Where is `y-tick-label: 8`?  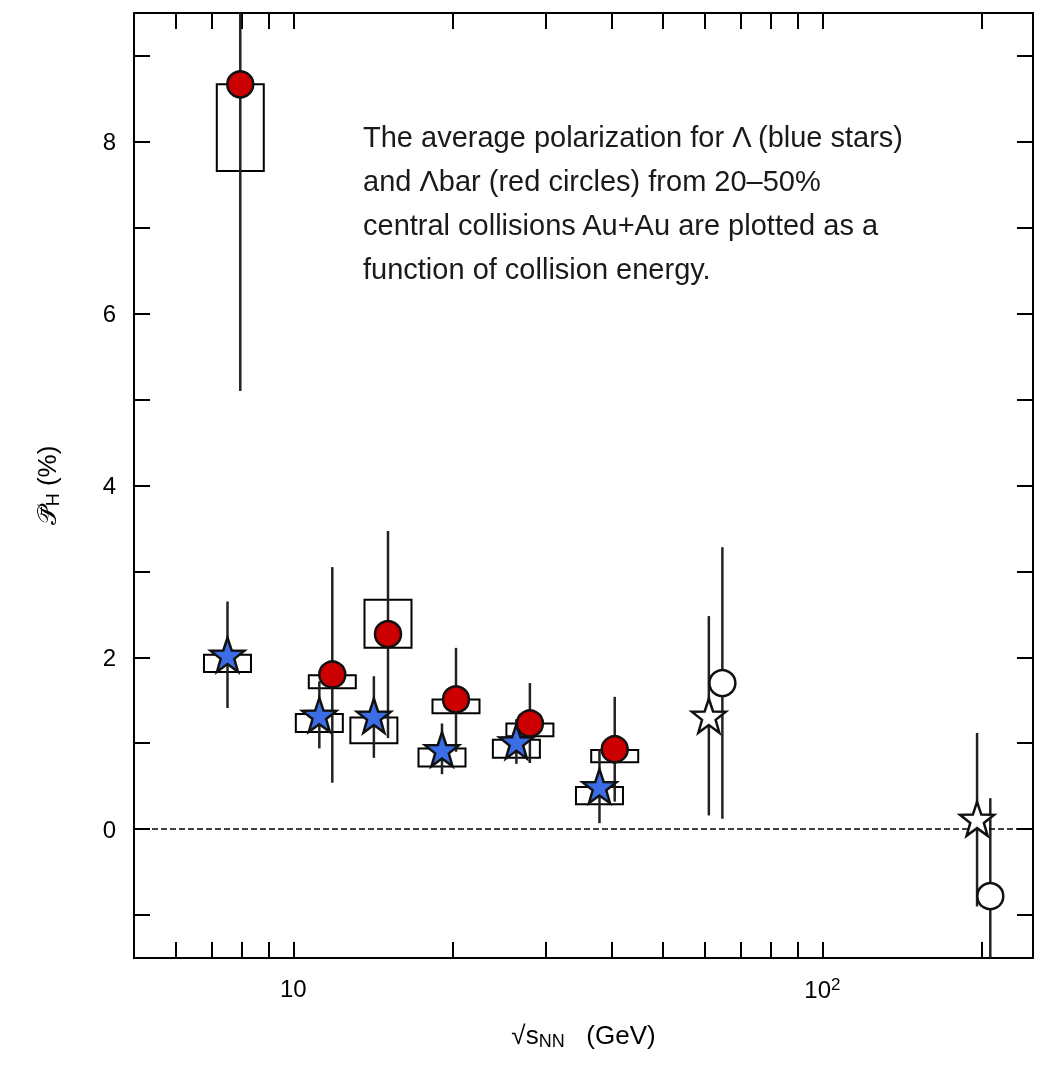
y-tick-label: 8 is located at coordinates (109, 142).